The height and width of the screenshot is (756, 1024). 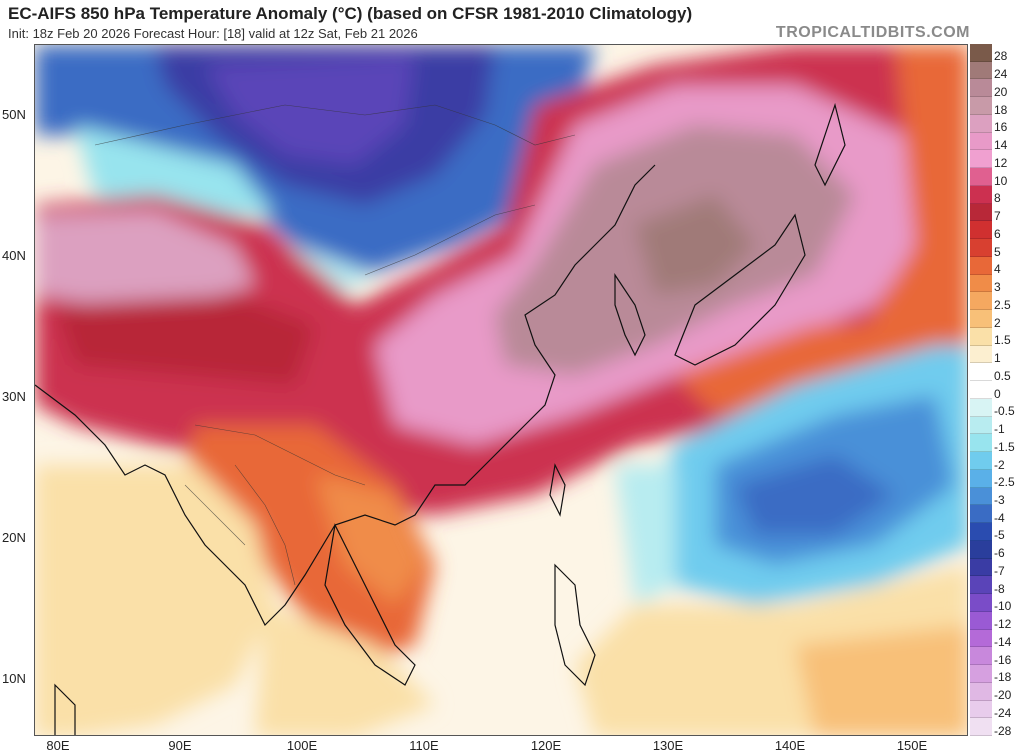 What do you see at coordinates (1002, 375) in the screenshot?
I see `colorbar-tick-label: 0.5` at bounding box center [1002, 375].